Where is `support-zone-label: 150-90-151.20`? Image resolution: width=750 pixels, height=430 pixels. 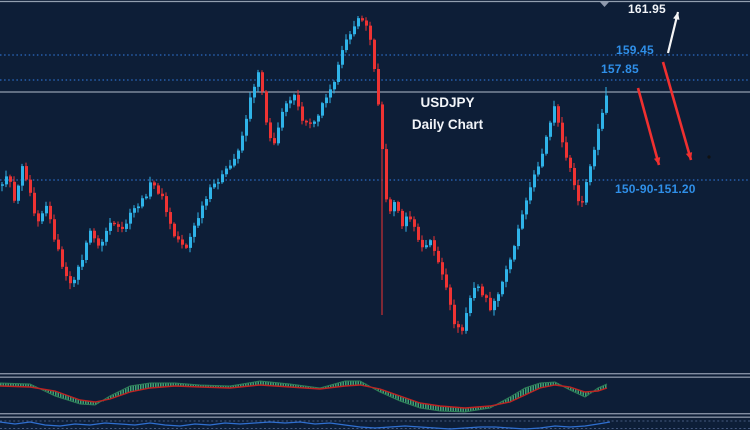
support-zone-label: 150-90-151.20 is located at coordinates (655, 189).